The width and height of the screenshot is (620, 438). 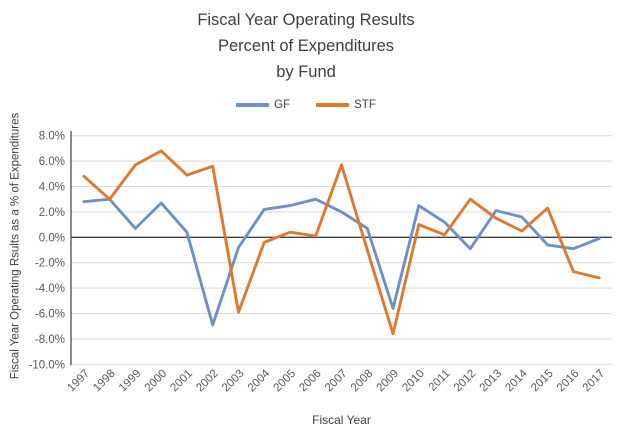 What do you see at coordinates (207, 381) in the screenshot?
I see `x-tick-label: 2002` at bounding box center [207, 381].